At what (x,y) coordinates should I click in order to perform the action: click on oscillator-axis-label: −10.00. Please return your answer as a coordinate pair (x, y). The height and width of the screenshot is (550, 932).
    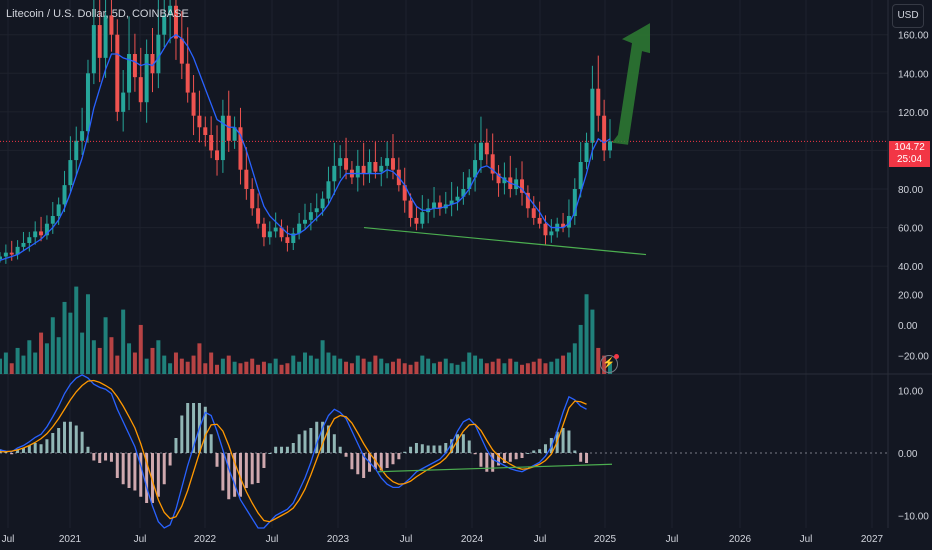
    Looking at the image, I should click on (913, 517).